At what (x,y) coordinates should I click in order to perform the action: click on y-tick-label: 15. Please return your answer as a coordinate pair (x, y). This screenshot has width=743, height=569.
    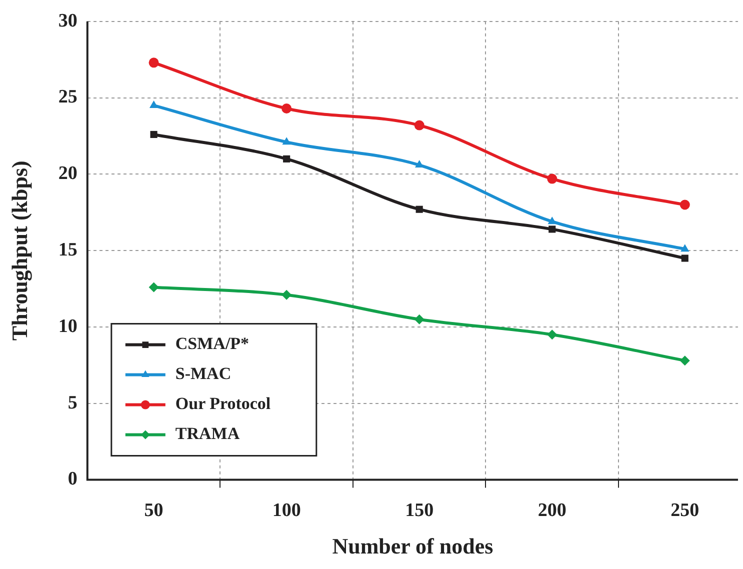
    Looking at the image, I should click on (68, 250).